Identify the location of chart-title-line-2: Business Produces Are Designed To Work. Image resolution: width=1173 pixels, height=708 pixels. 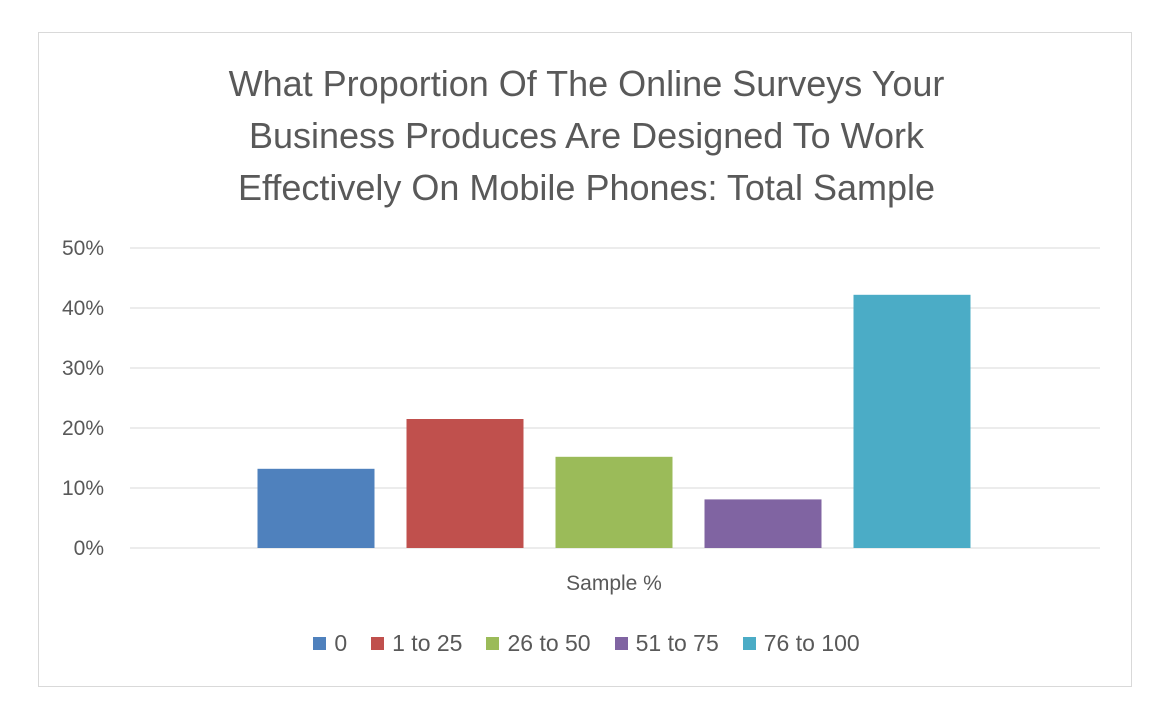
(586, 135).